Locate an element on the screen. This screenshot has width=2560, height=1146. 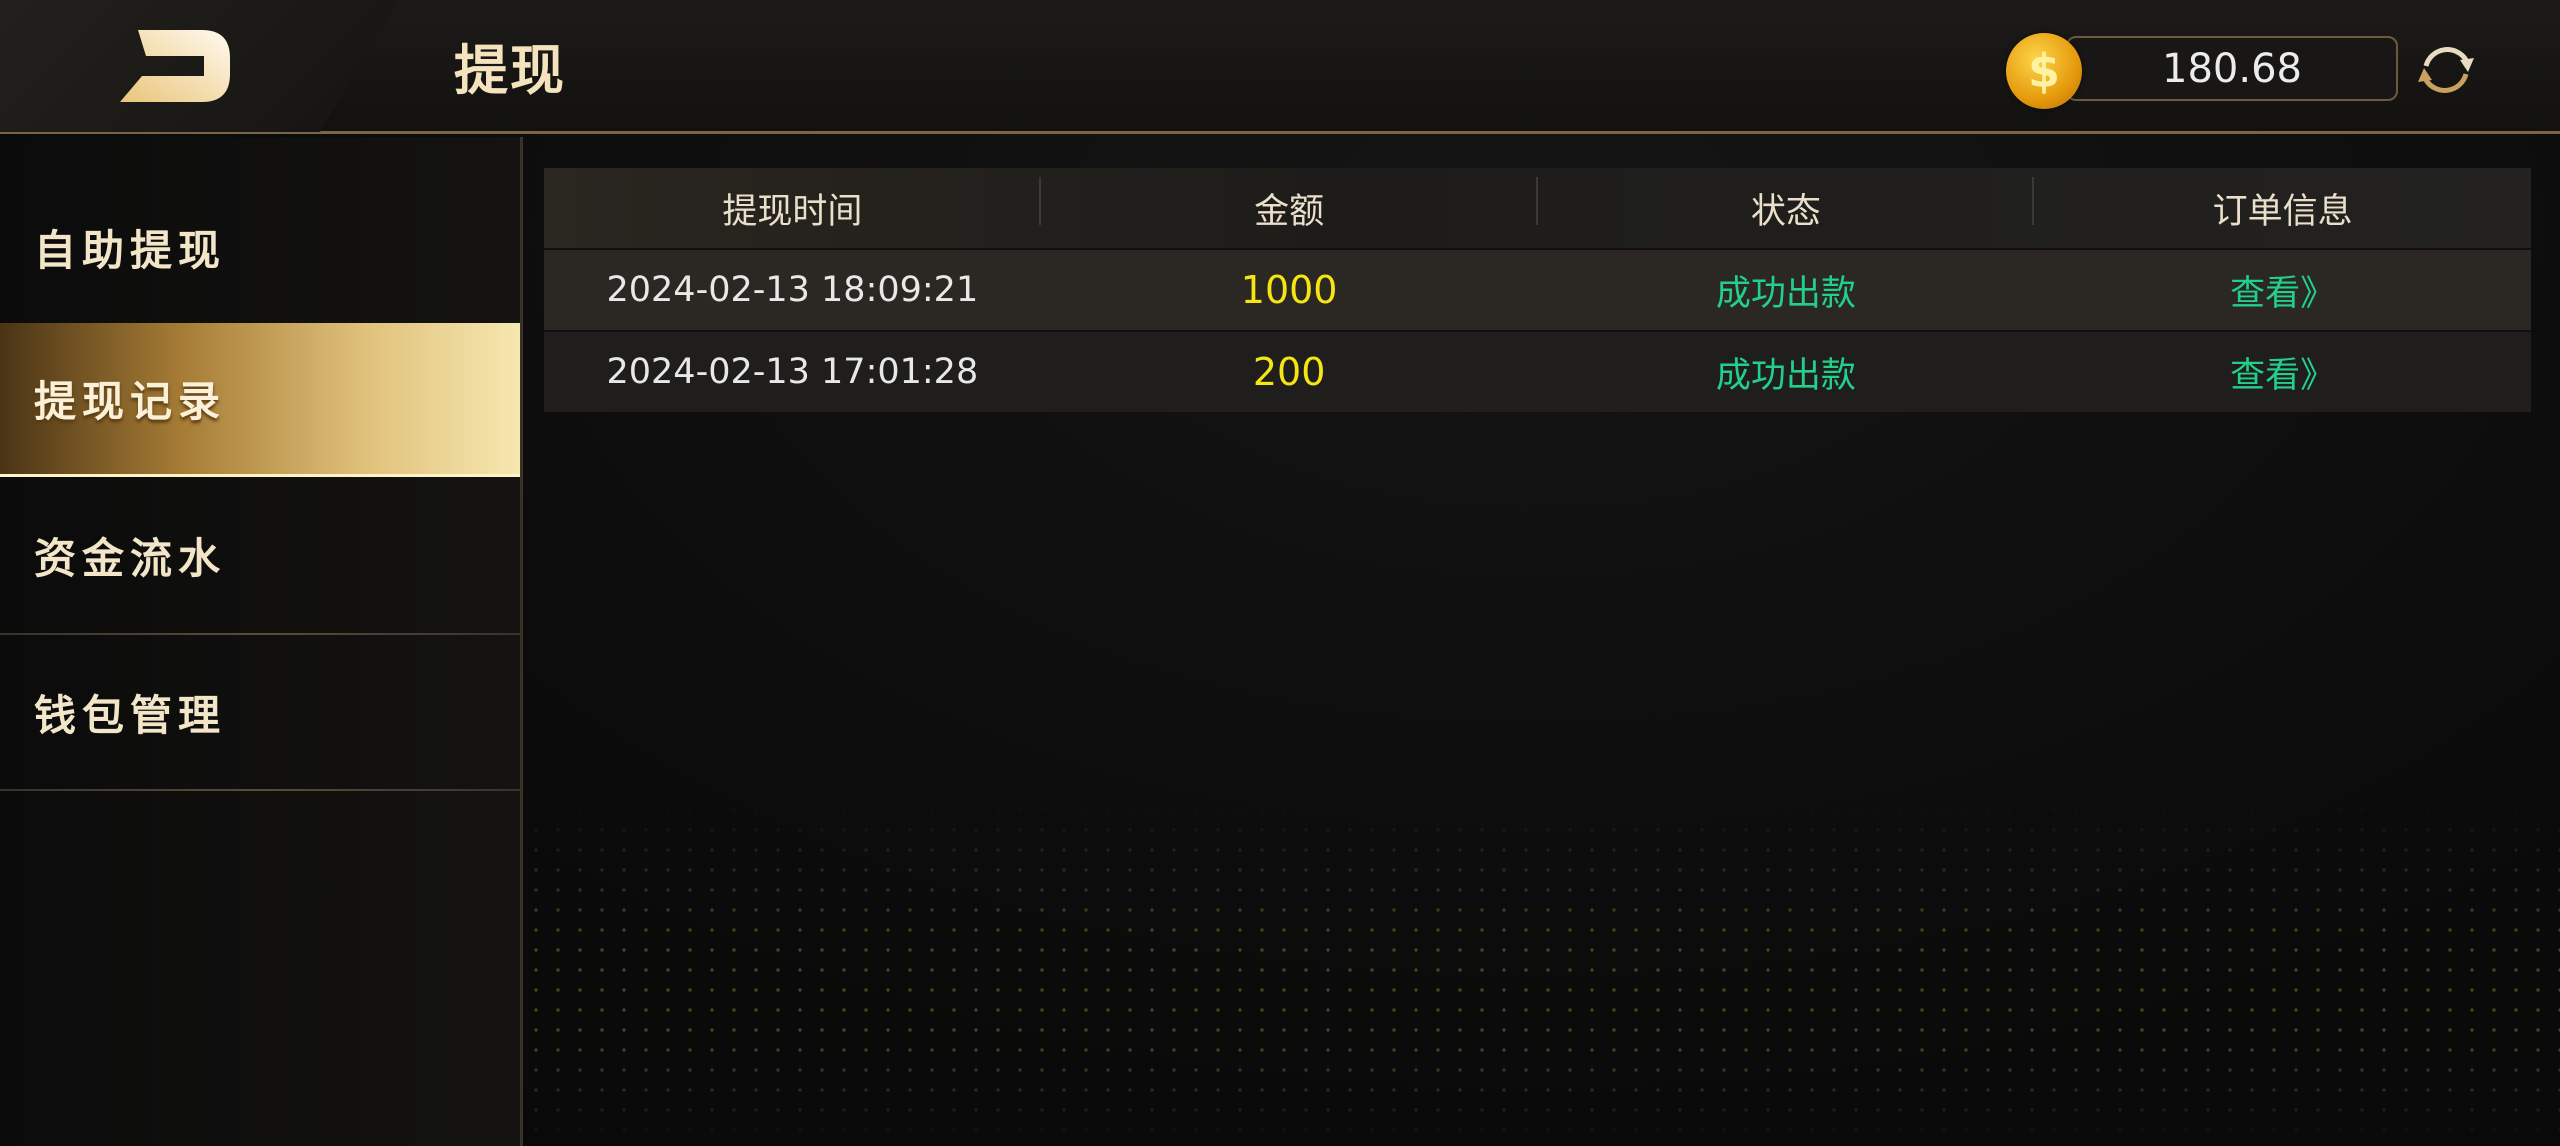
sidebar-item-self-withdraw: 自助提现 is located at coordinates (129, 250).